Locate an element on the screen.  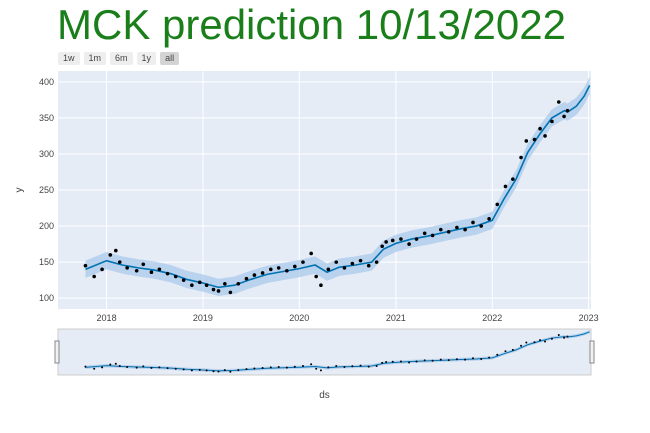
x-tick-label: 2023 is located at coordinates (589, 318).